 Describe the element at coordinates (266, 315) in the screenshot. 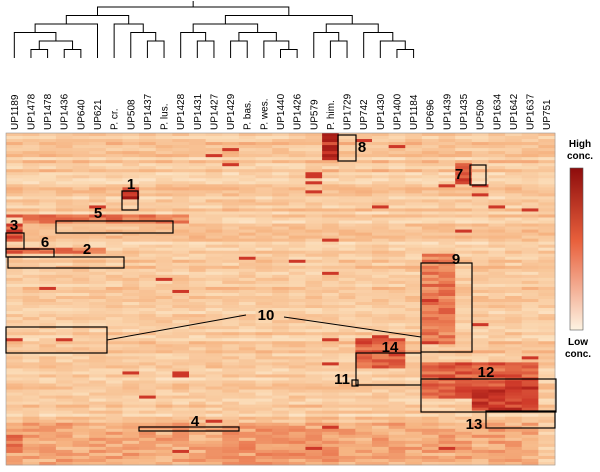

I see `cluster-label: 10` at that location.